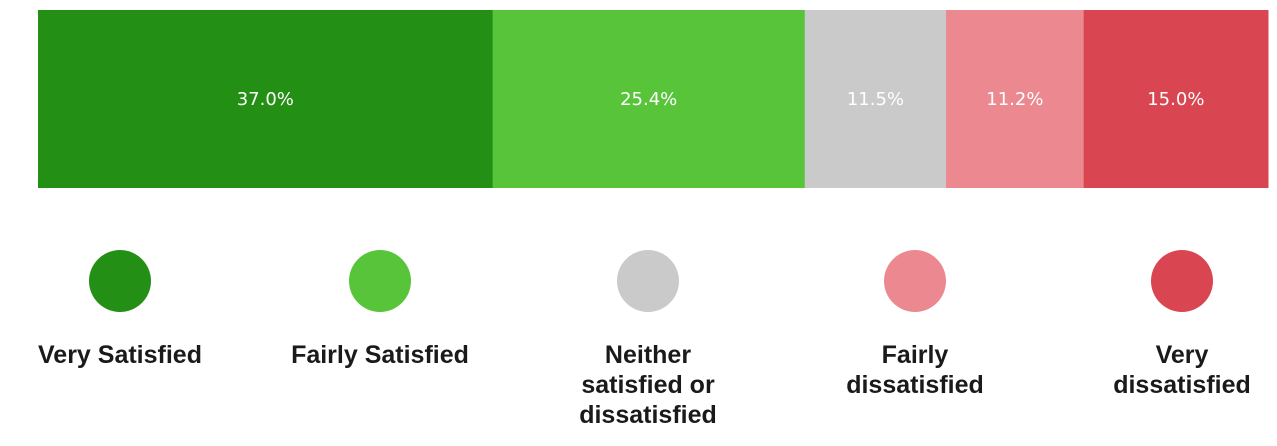 Image resolution: width=1277 pixels, height=446 pixels. I want to click on bar-segment-fairly-dissatisfied, so click(1015, 99).